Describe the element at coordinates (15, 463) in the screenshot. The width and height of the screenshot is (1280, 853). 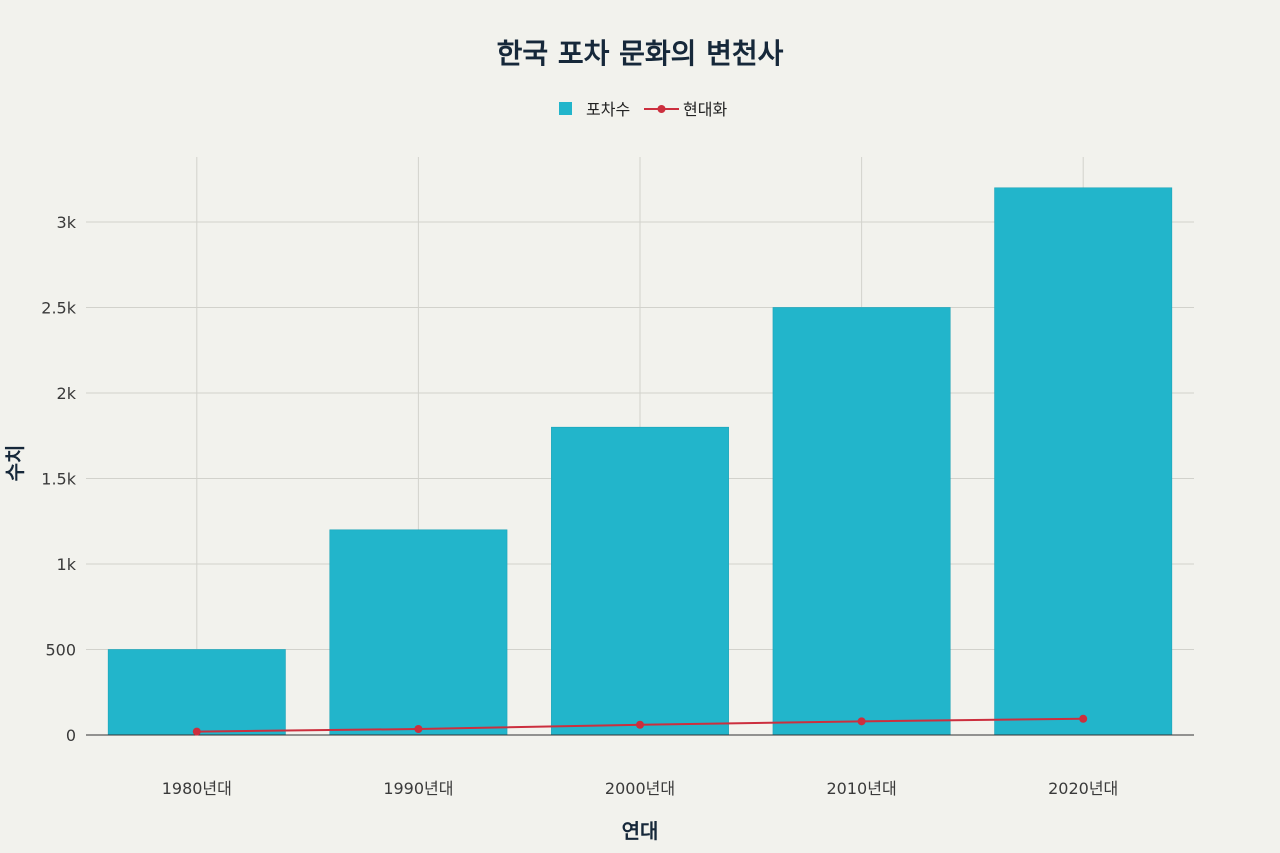
I see `y-axis-title: 수치` at that location.